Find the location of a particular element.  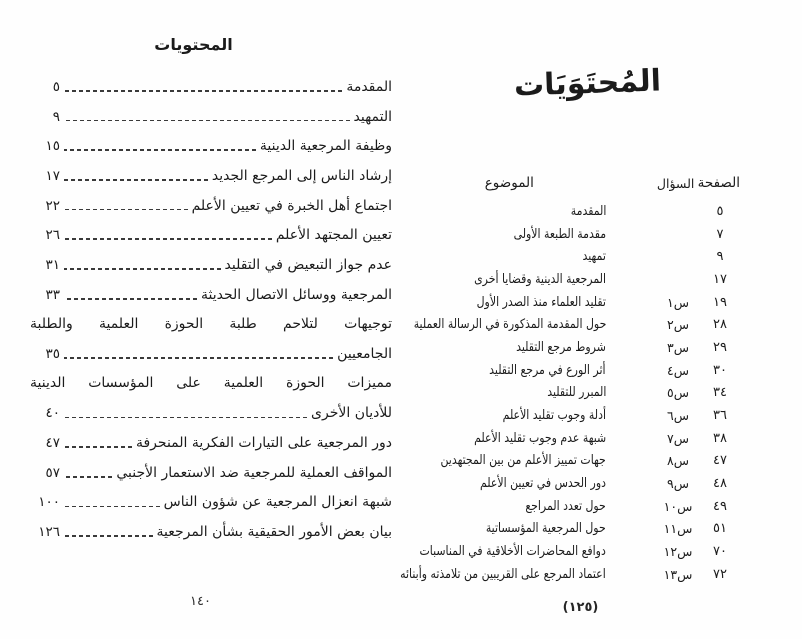

cell-question-number: س١ is located at coordinates (678, 302).